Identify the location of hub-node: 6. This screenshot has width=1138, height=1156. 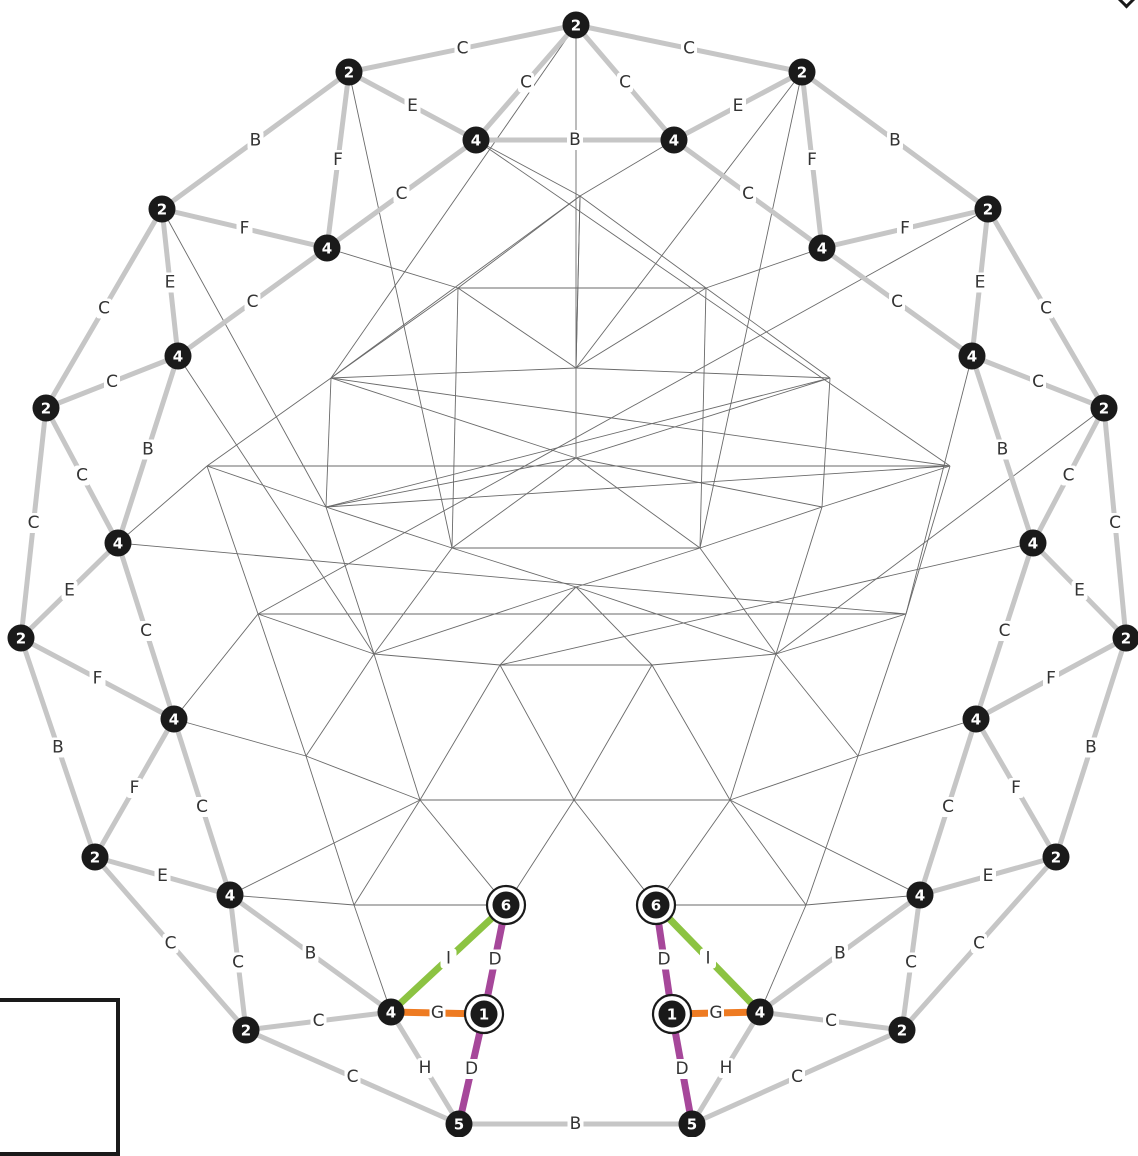
(506, 905).